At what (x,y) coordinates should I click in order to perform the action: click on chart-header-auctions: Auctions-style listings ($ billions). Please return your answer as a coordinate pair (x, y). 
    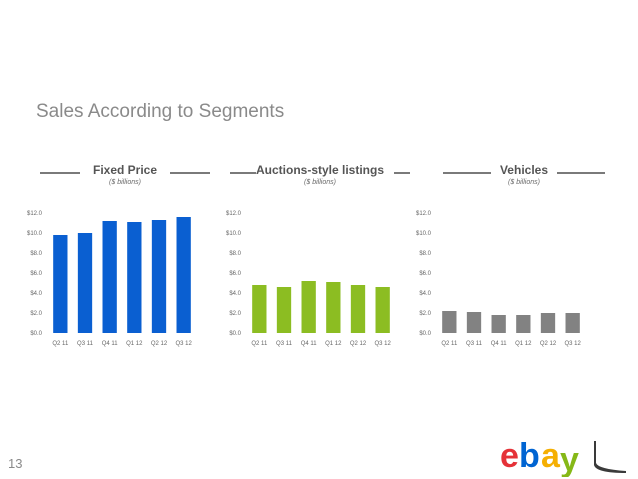
    Looking at the image, I should click on (320, 181).